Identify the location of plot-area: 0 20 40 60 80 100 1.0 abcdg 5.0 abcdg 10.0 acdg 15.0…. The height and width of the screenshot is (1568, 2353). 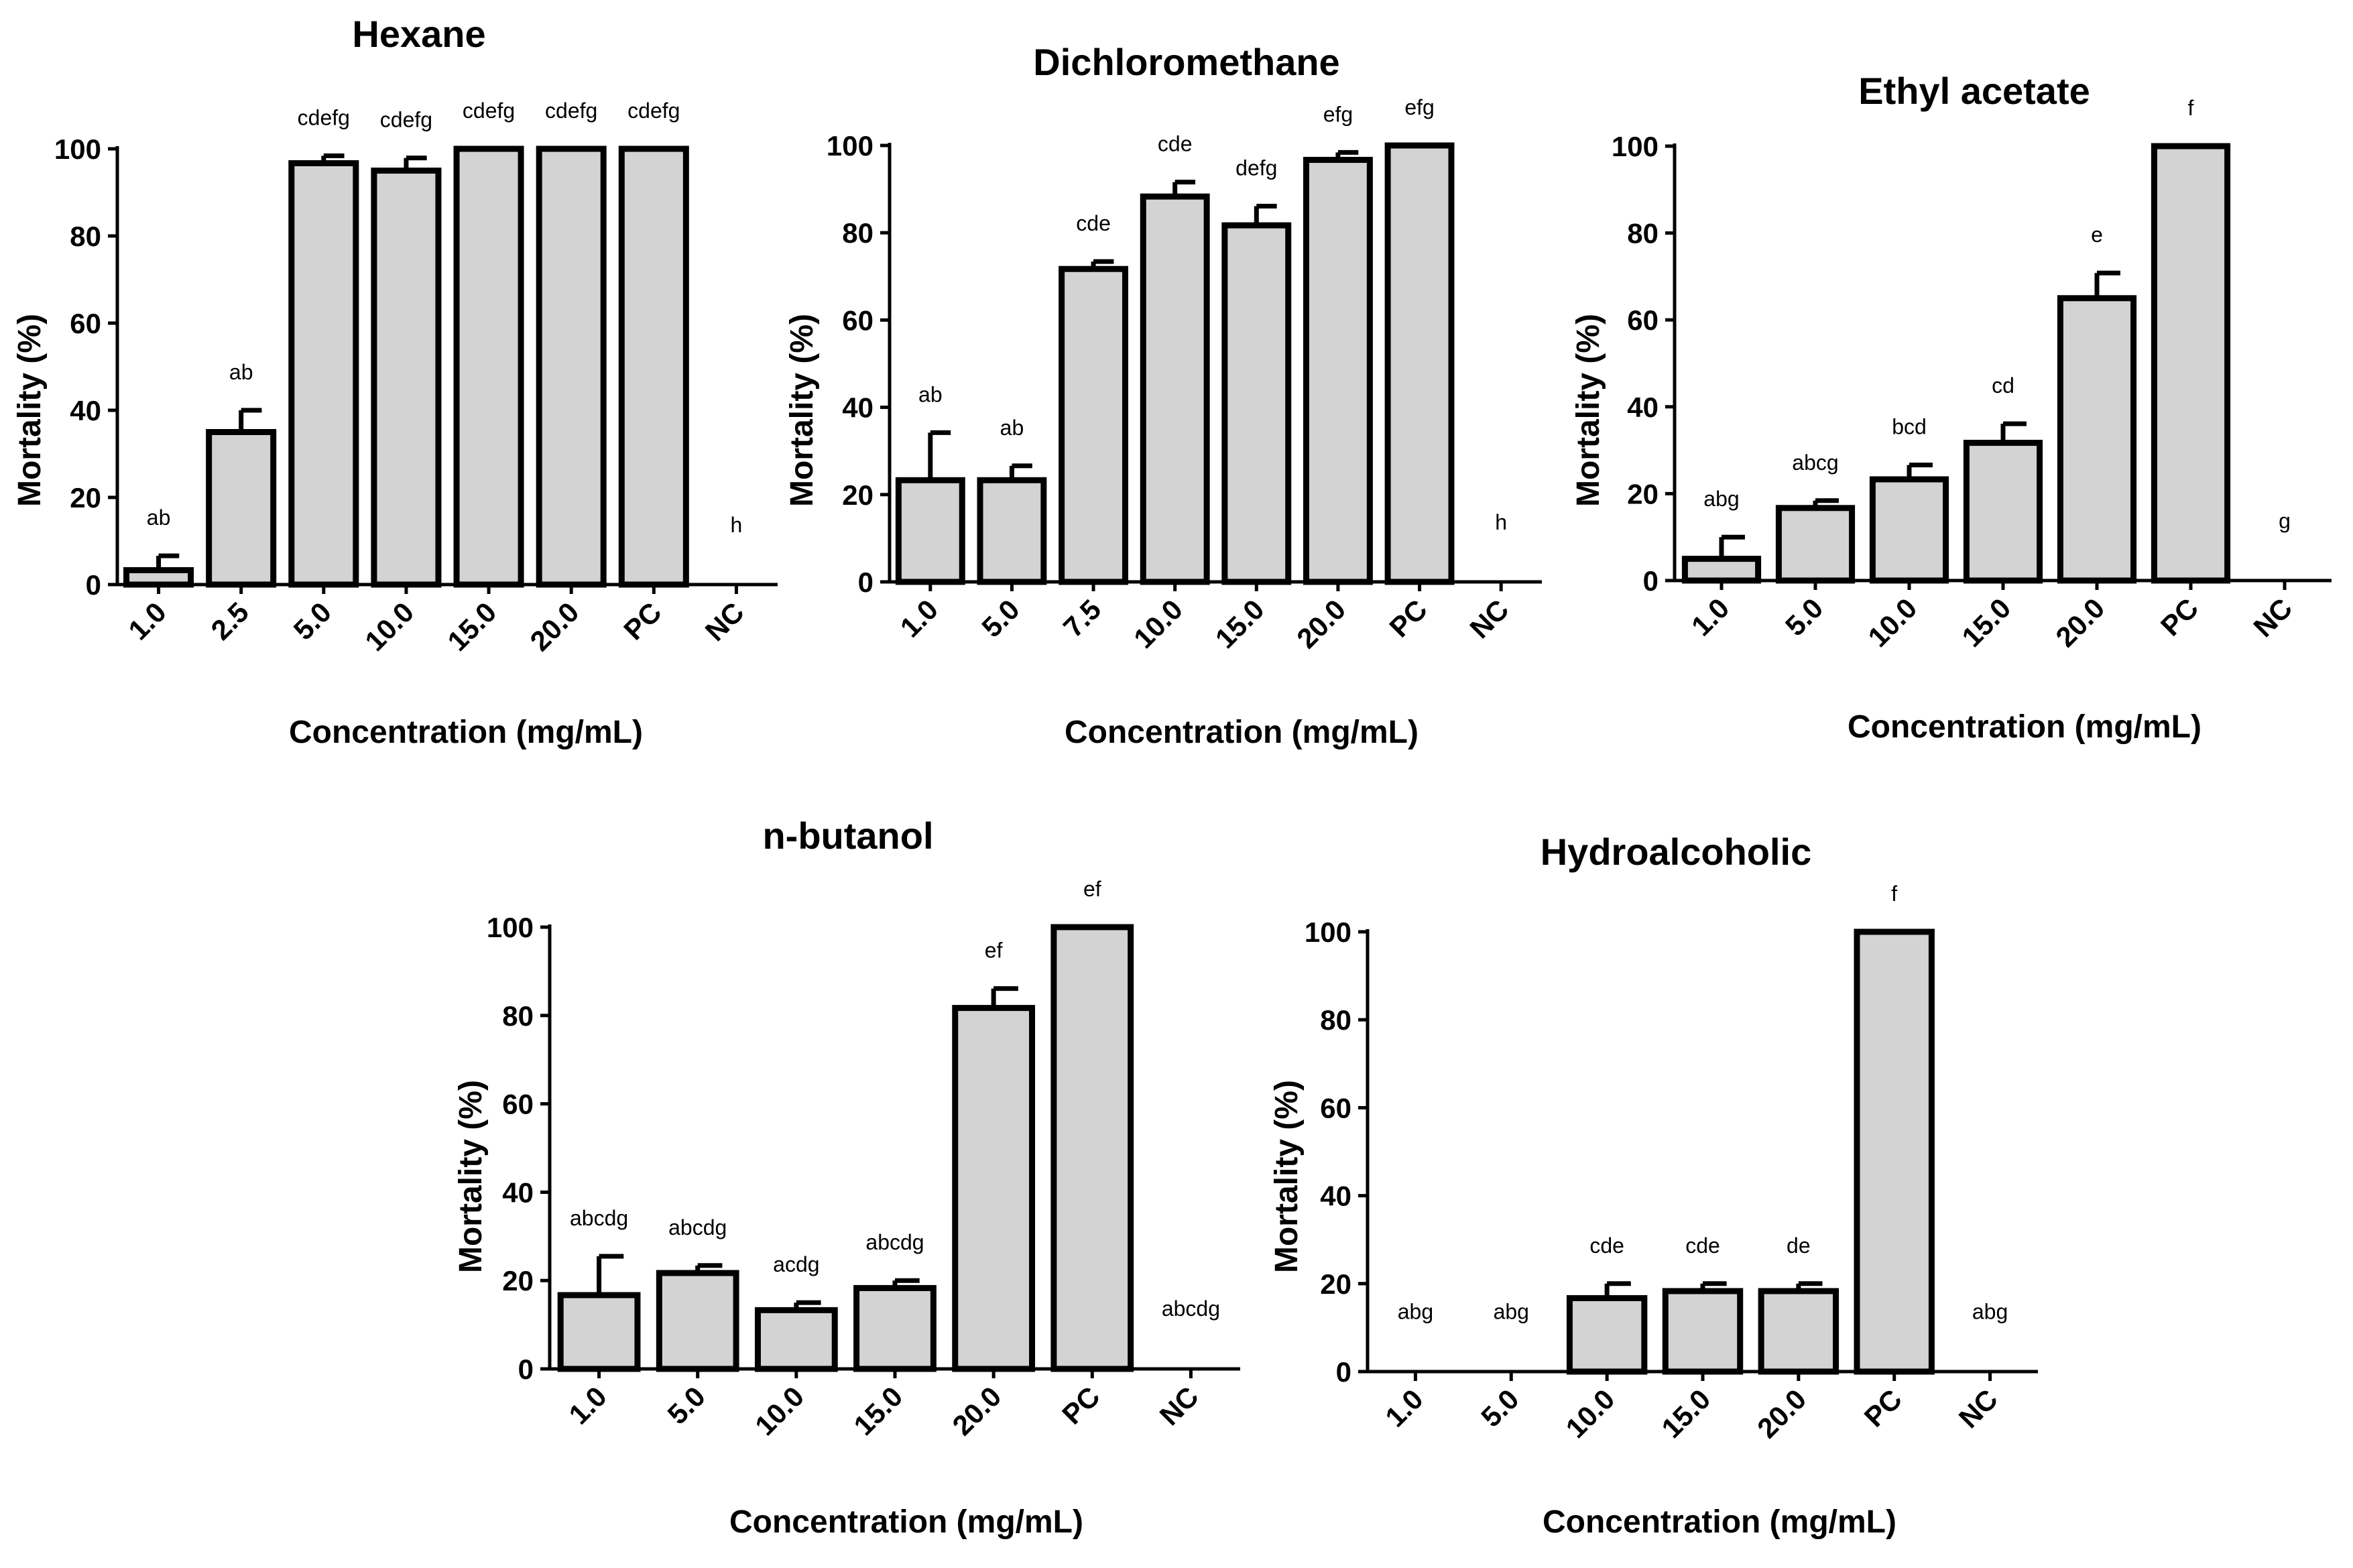
(864, 1159).